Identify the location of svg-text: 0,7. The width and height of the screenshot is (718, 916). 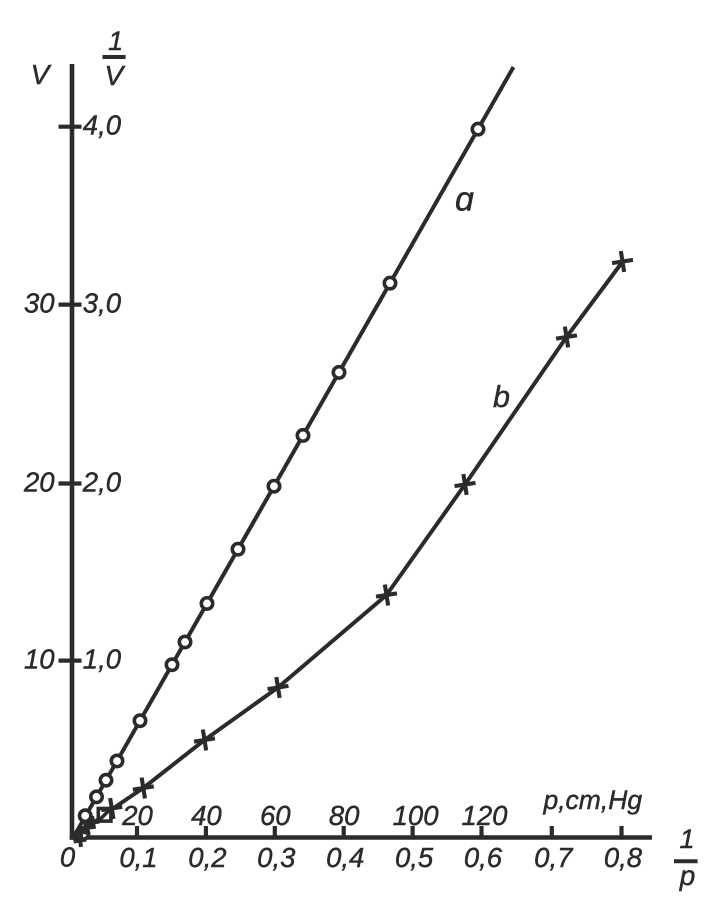
(554, 857).